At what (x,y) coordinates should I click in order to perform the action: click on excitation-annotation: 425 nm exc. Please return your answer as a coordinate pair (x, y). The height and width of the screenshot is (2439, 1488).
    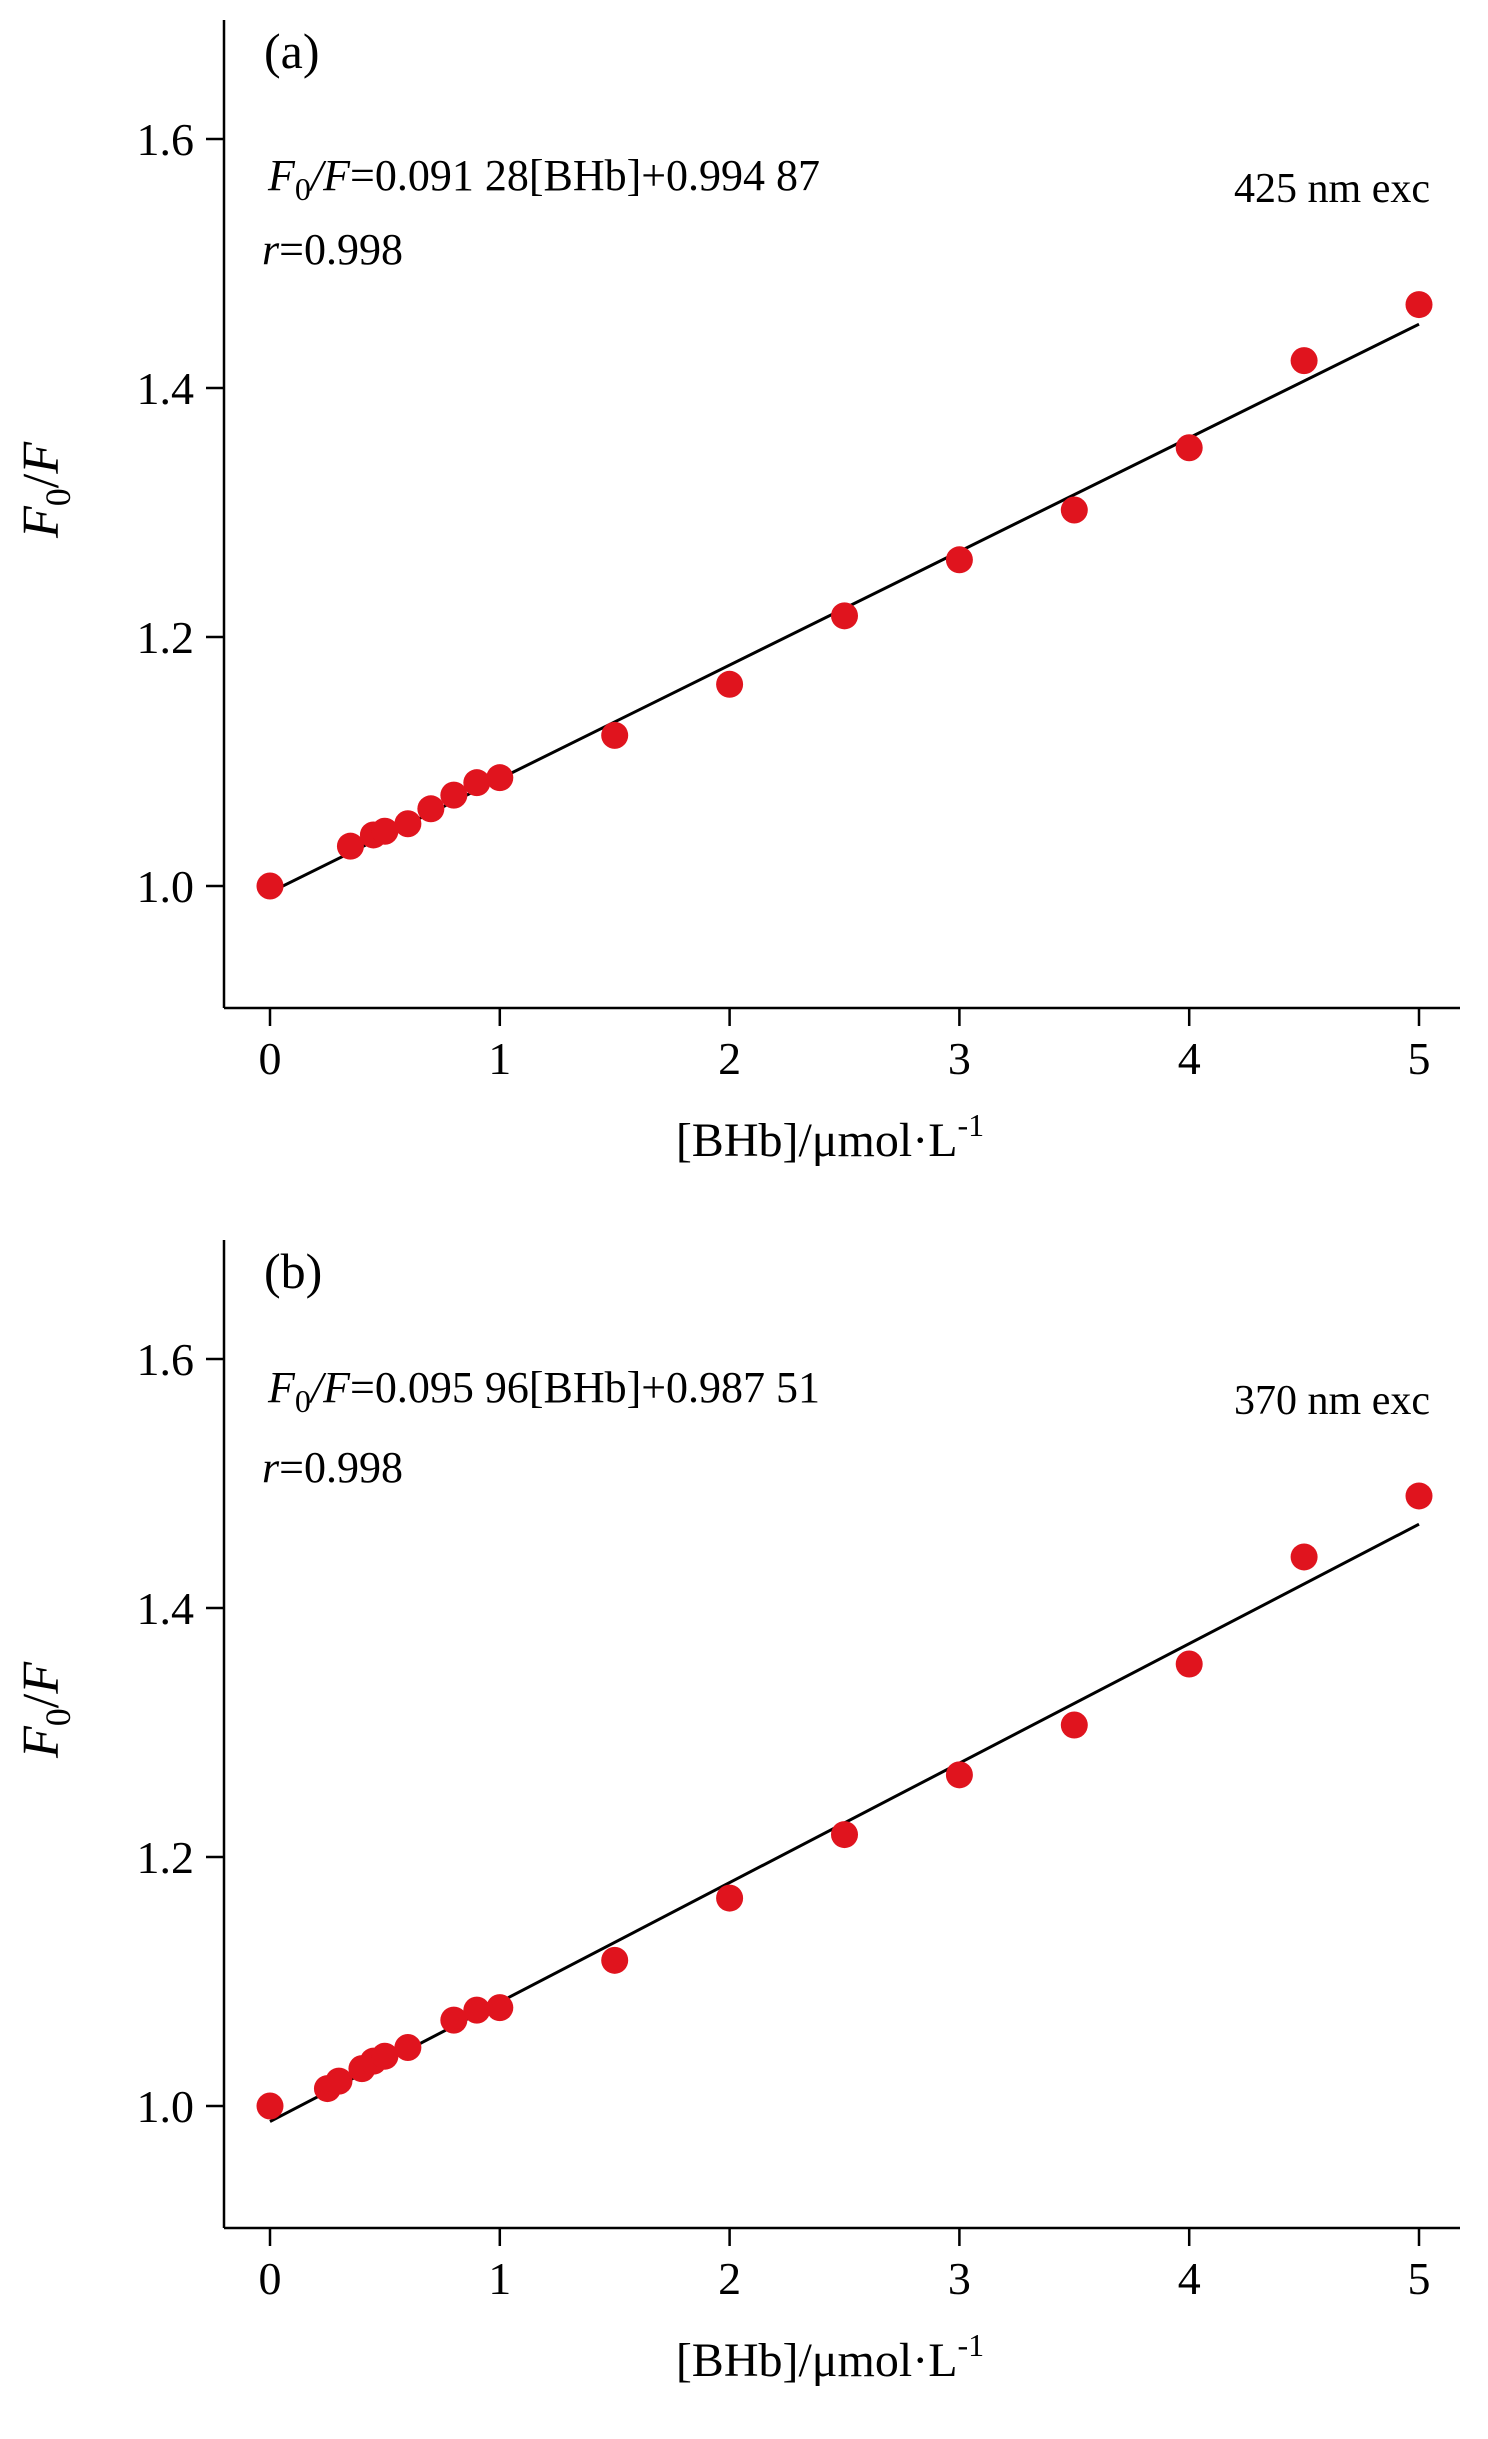
    Looking at the image, I should click on (1332, 189).